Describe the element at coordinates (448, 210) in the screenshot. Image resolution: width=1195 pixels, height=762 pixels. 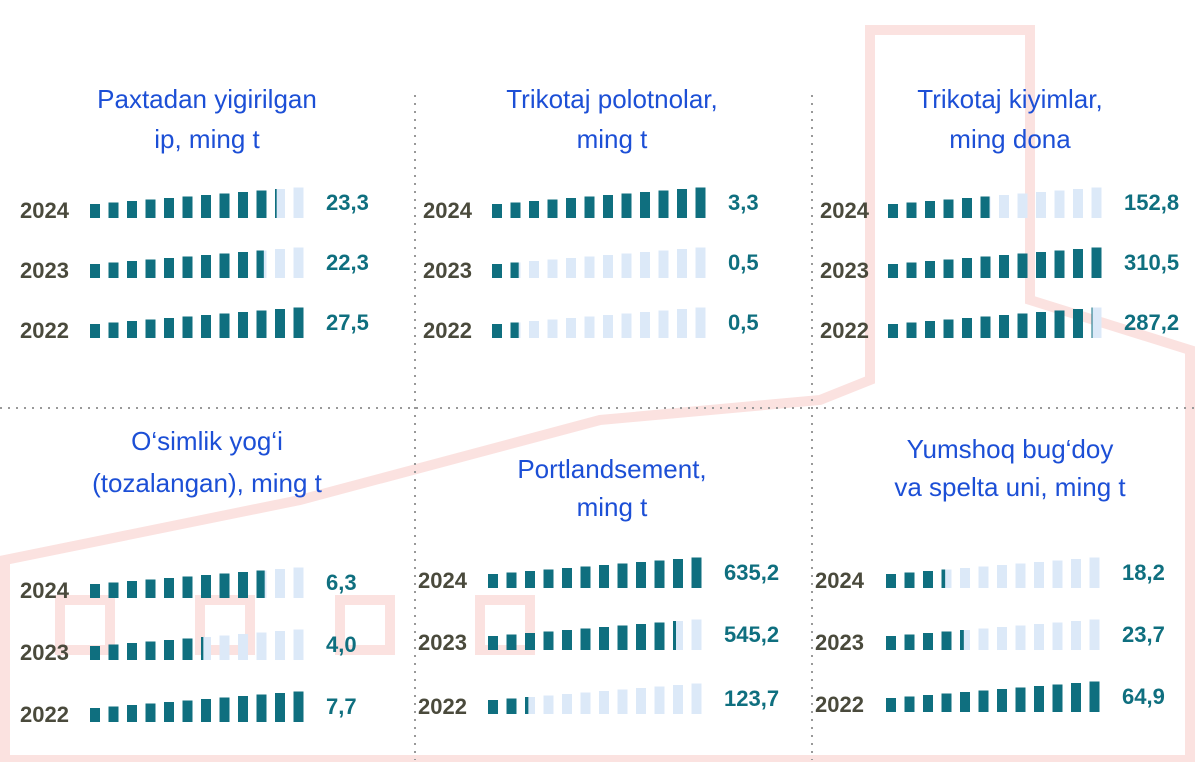
I see `year-label: 2024` at that location.